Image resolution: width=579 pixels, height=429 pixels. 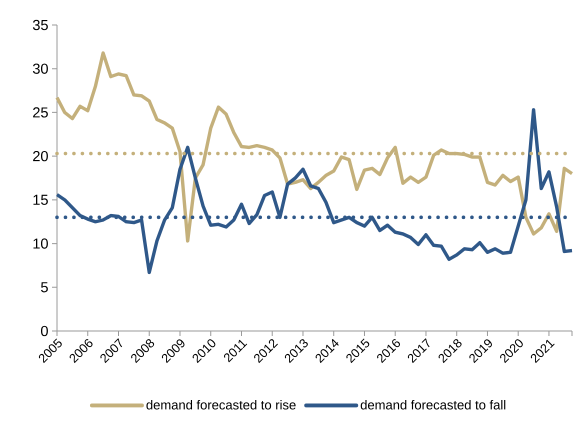 I want to click on y-tick-label: 5, so click(x=44, y=287).